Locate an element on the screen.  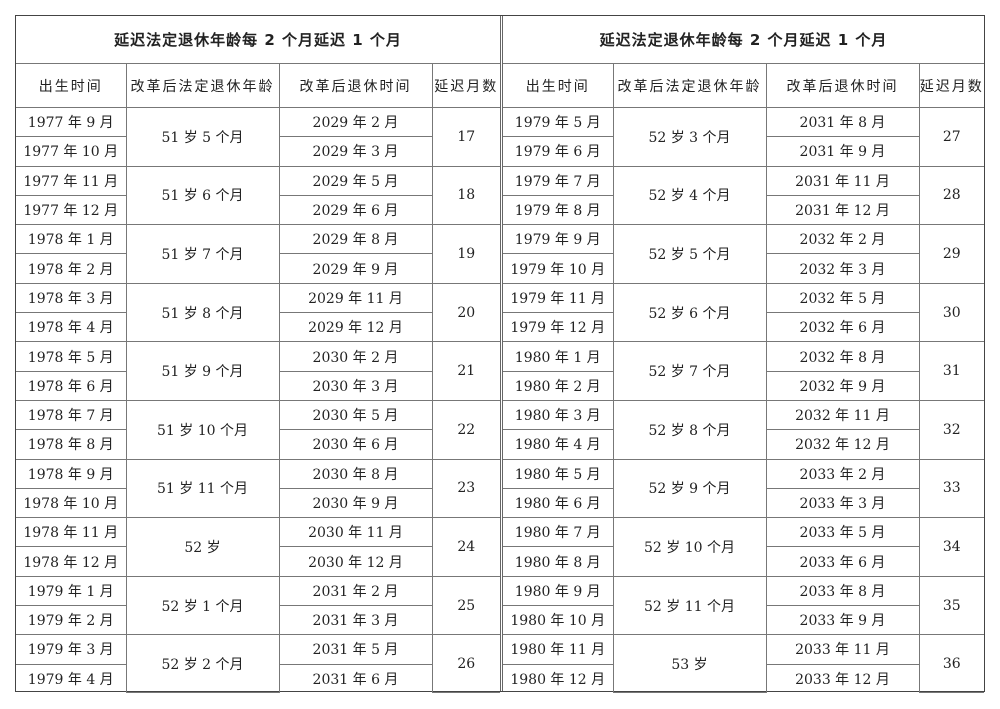
retirement-age-cell: 52 岁 3 个月 is located at coordinates (689, 137).